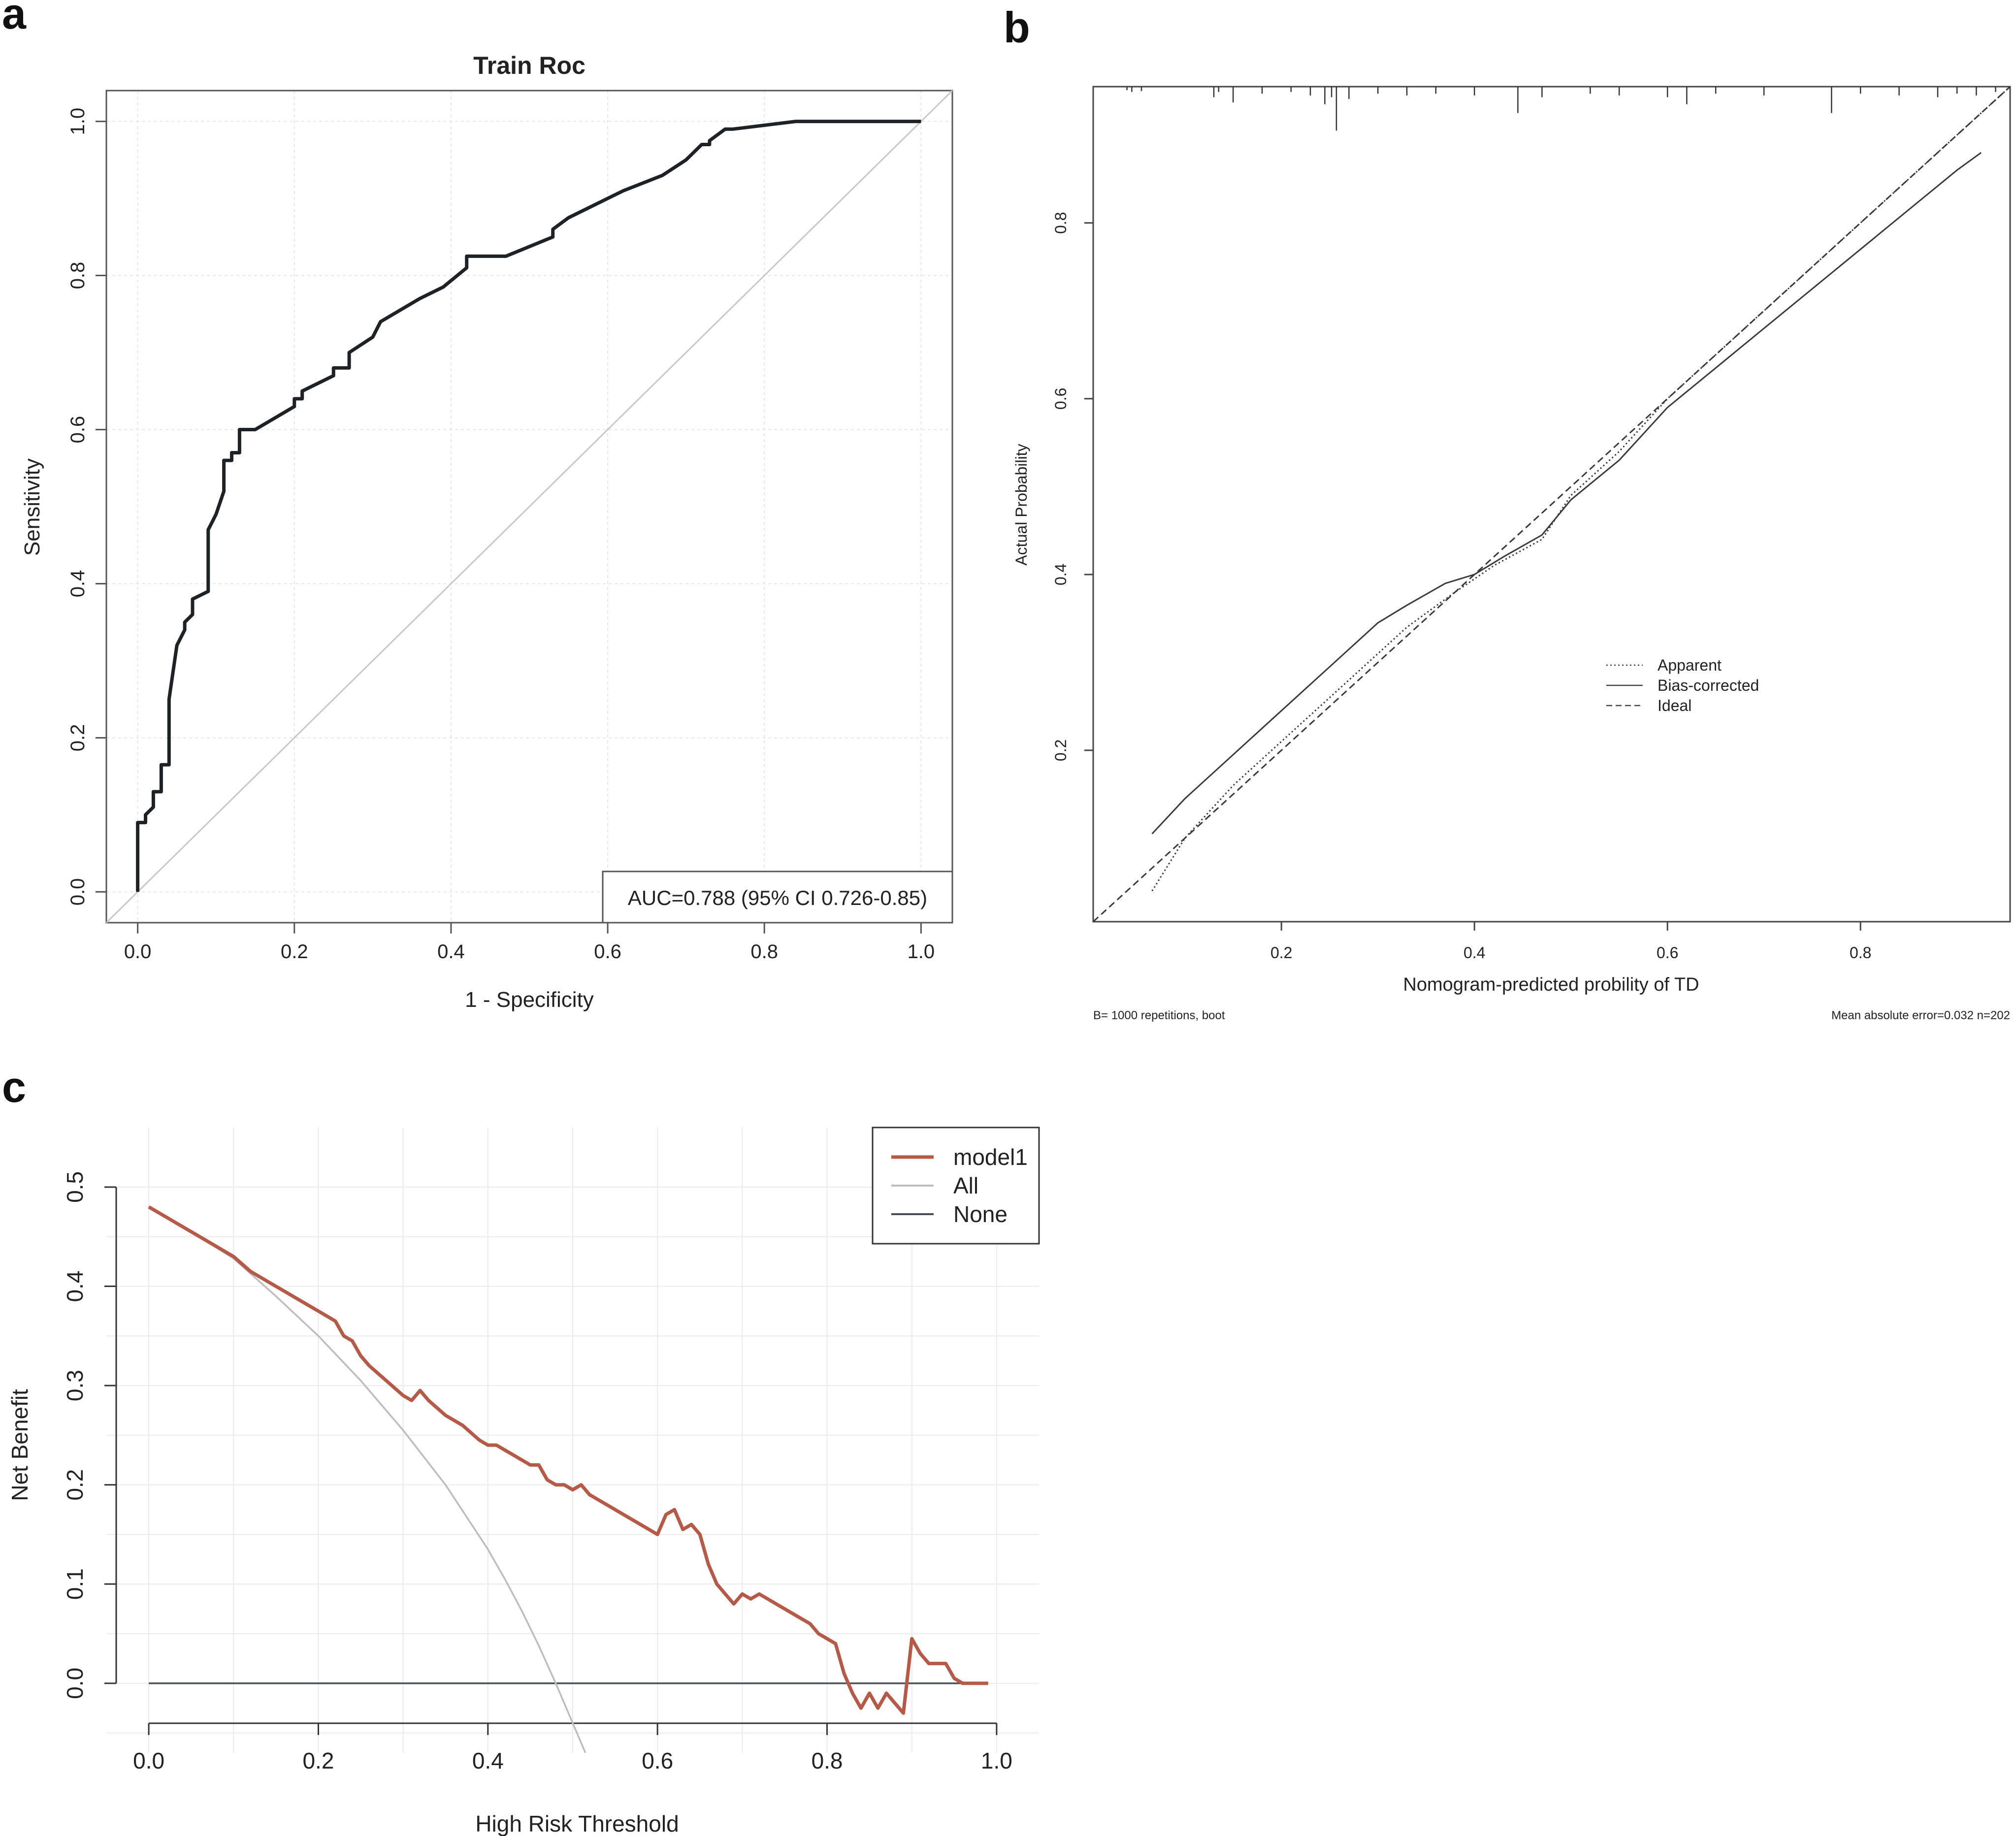  I want to click on dca-y-tick-label-5: 0.5, so click(75, 1187).